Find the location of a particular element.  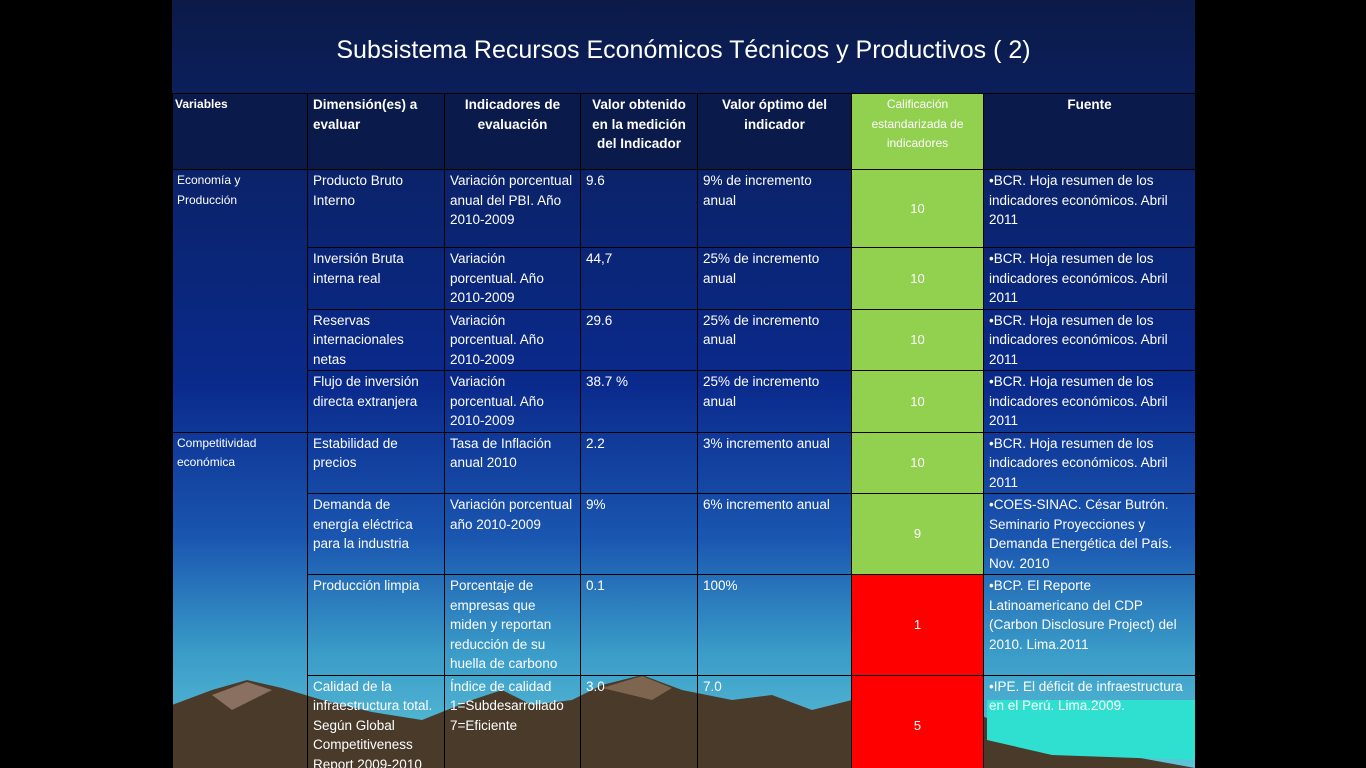

score-cell: 5 is located at coordinates (917, 721).